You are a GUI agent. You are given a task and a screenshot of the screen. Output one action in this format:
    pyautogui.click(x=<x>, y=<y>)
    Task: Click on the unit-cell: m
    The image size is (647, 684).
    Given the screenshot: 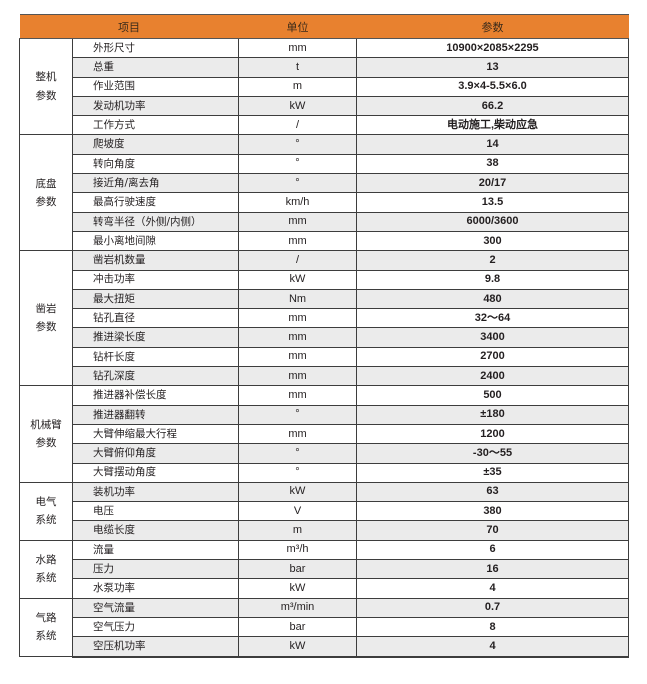 What is the action you would take?
    pyautogui.click(x=297, y=530)
    